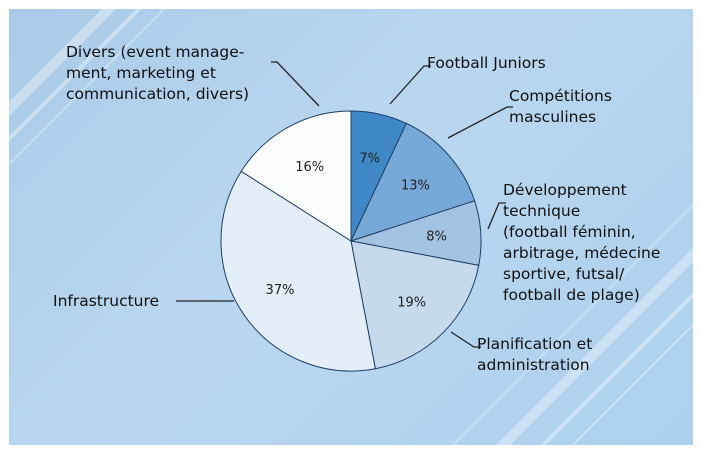 This screenshot has width=701, height=454. Describe the element at coordinates (436, 237) in the screenshot. I see `slice-percent-label-2: 8%` at that location.